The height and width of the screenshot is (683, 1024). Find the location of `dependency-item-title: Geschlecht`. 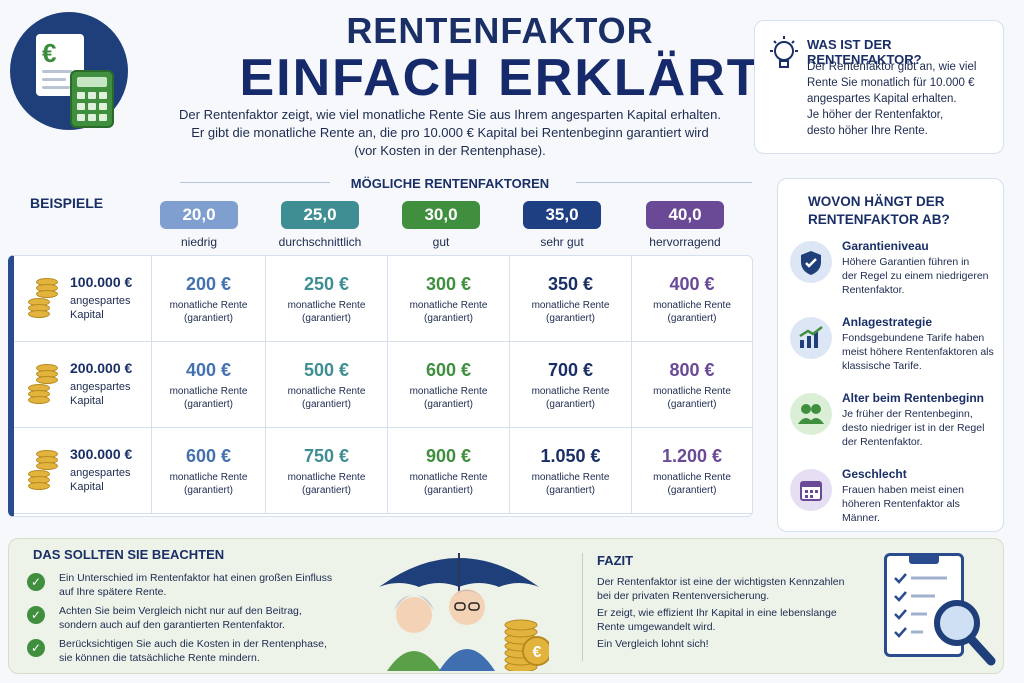

dependency-item-title: Geschlecht is located at coordinates (874, 474).